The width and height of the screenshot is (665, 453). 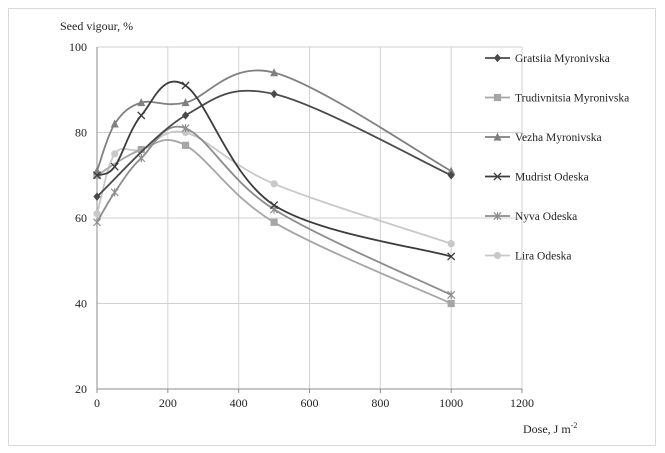 What do you see at coordinates (96, 26) in the screenshot?
I see `y-axis-label: Seed vigour, %` at bounding box center [96, 26].